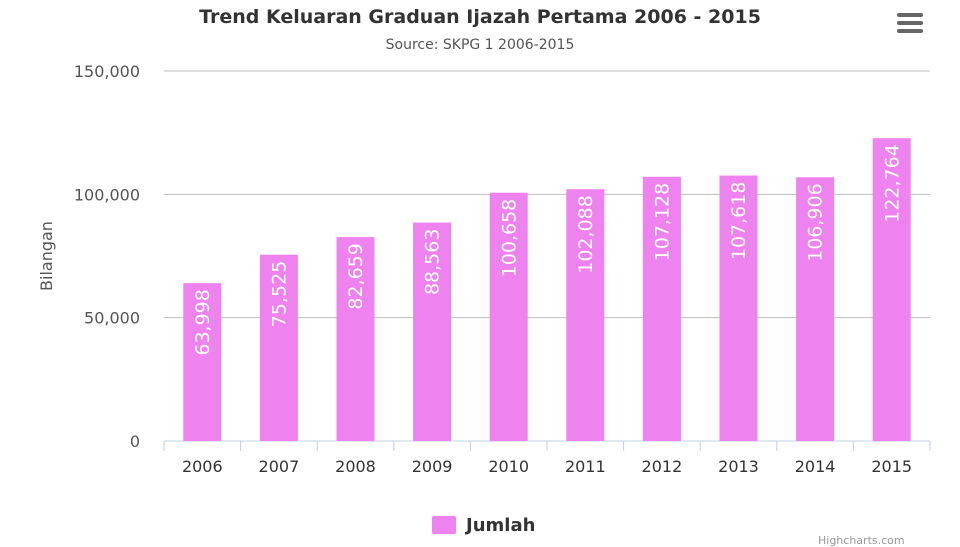 The image size is (960, 547). I want to click on y-tick-label: 100,000, so click(107, 194).